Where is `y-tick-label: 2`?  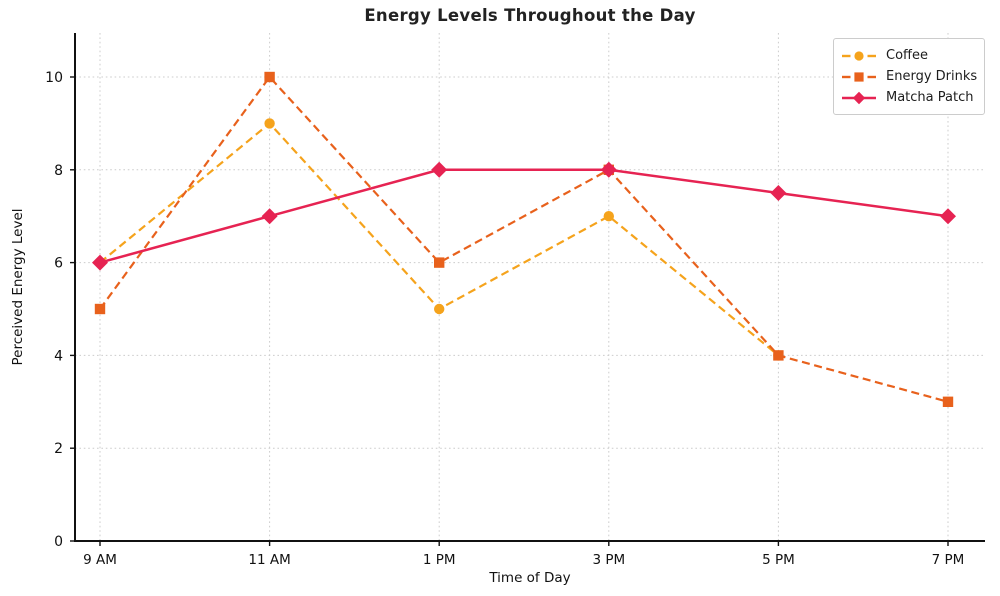 y-tick-label: 2 is located at coordinates (58, 449).